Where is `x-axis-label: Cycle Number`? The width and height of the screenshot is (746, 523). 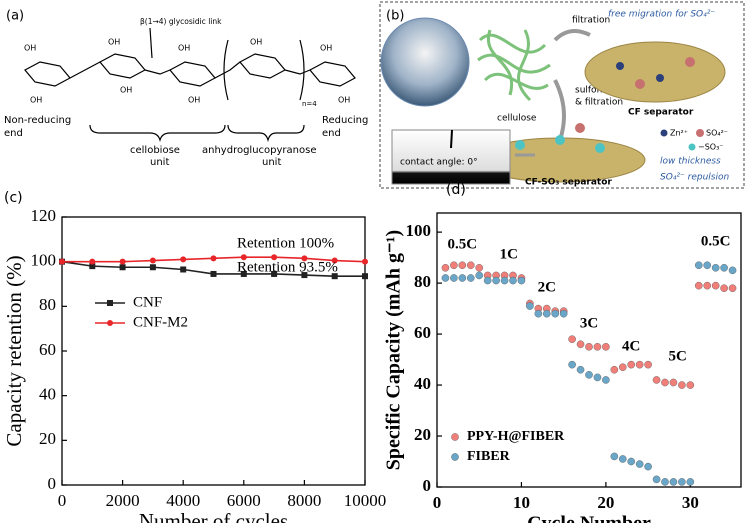
x-axis-label: Cycle Number is located at coordinates (589, 518).